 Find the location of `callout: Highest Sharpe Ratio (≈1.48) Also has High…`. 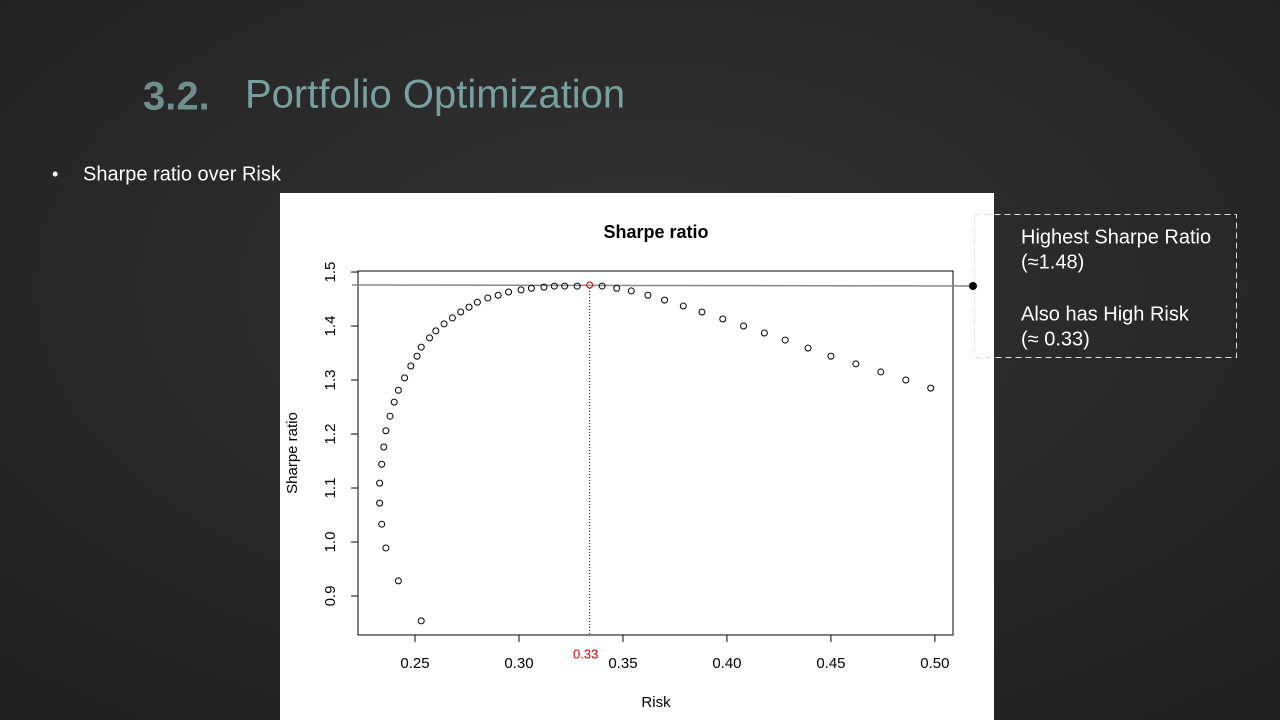

callout: Highest Sharpe Ratio (≈1.48) Also has High… is located at coordinates (1116, 288).